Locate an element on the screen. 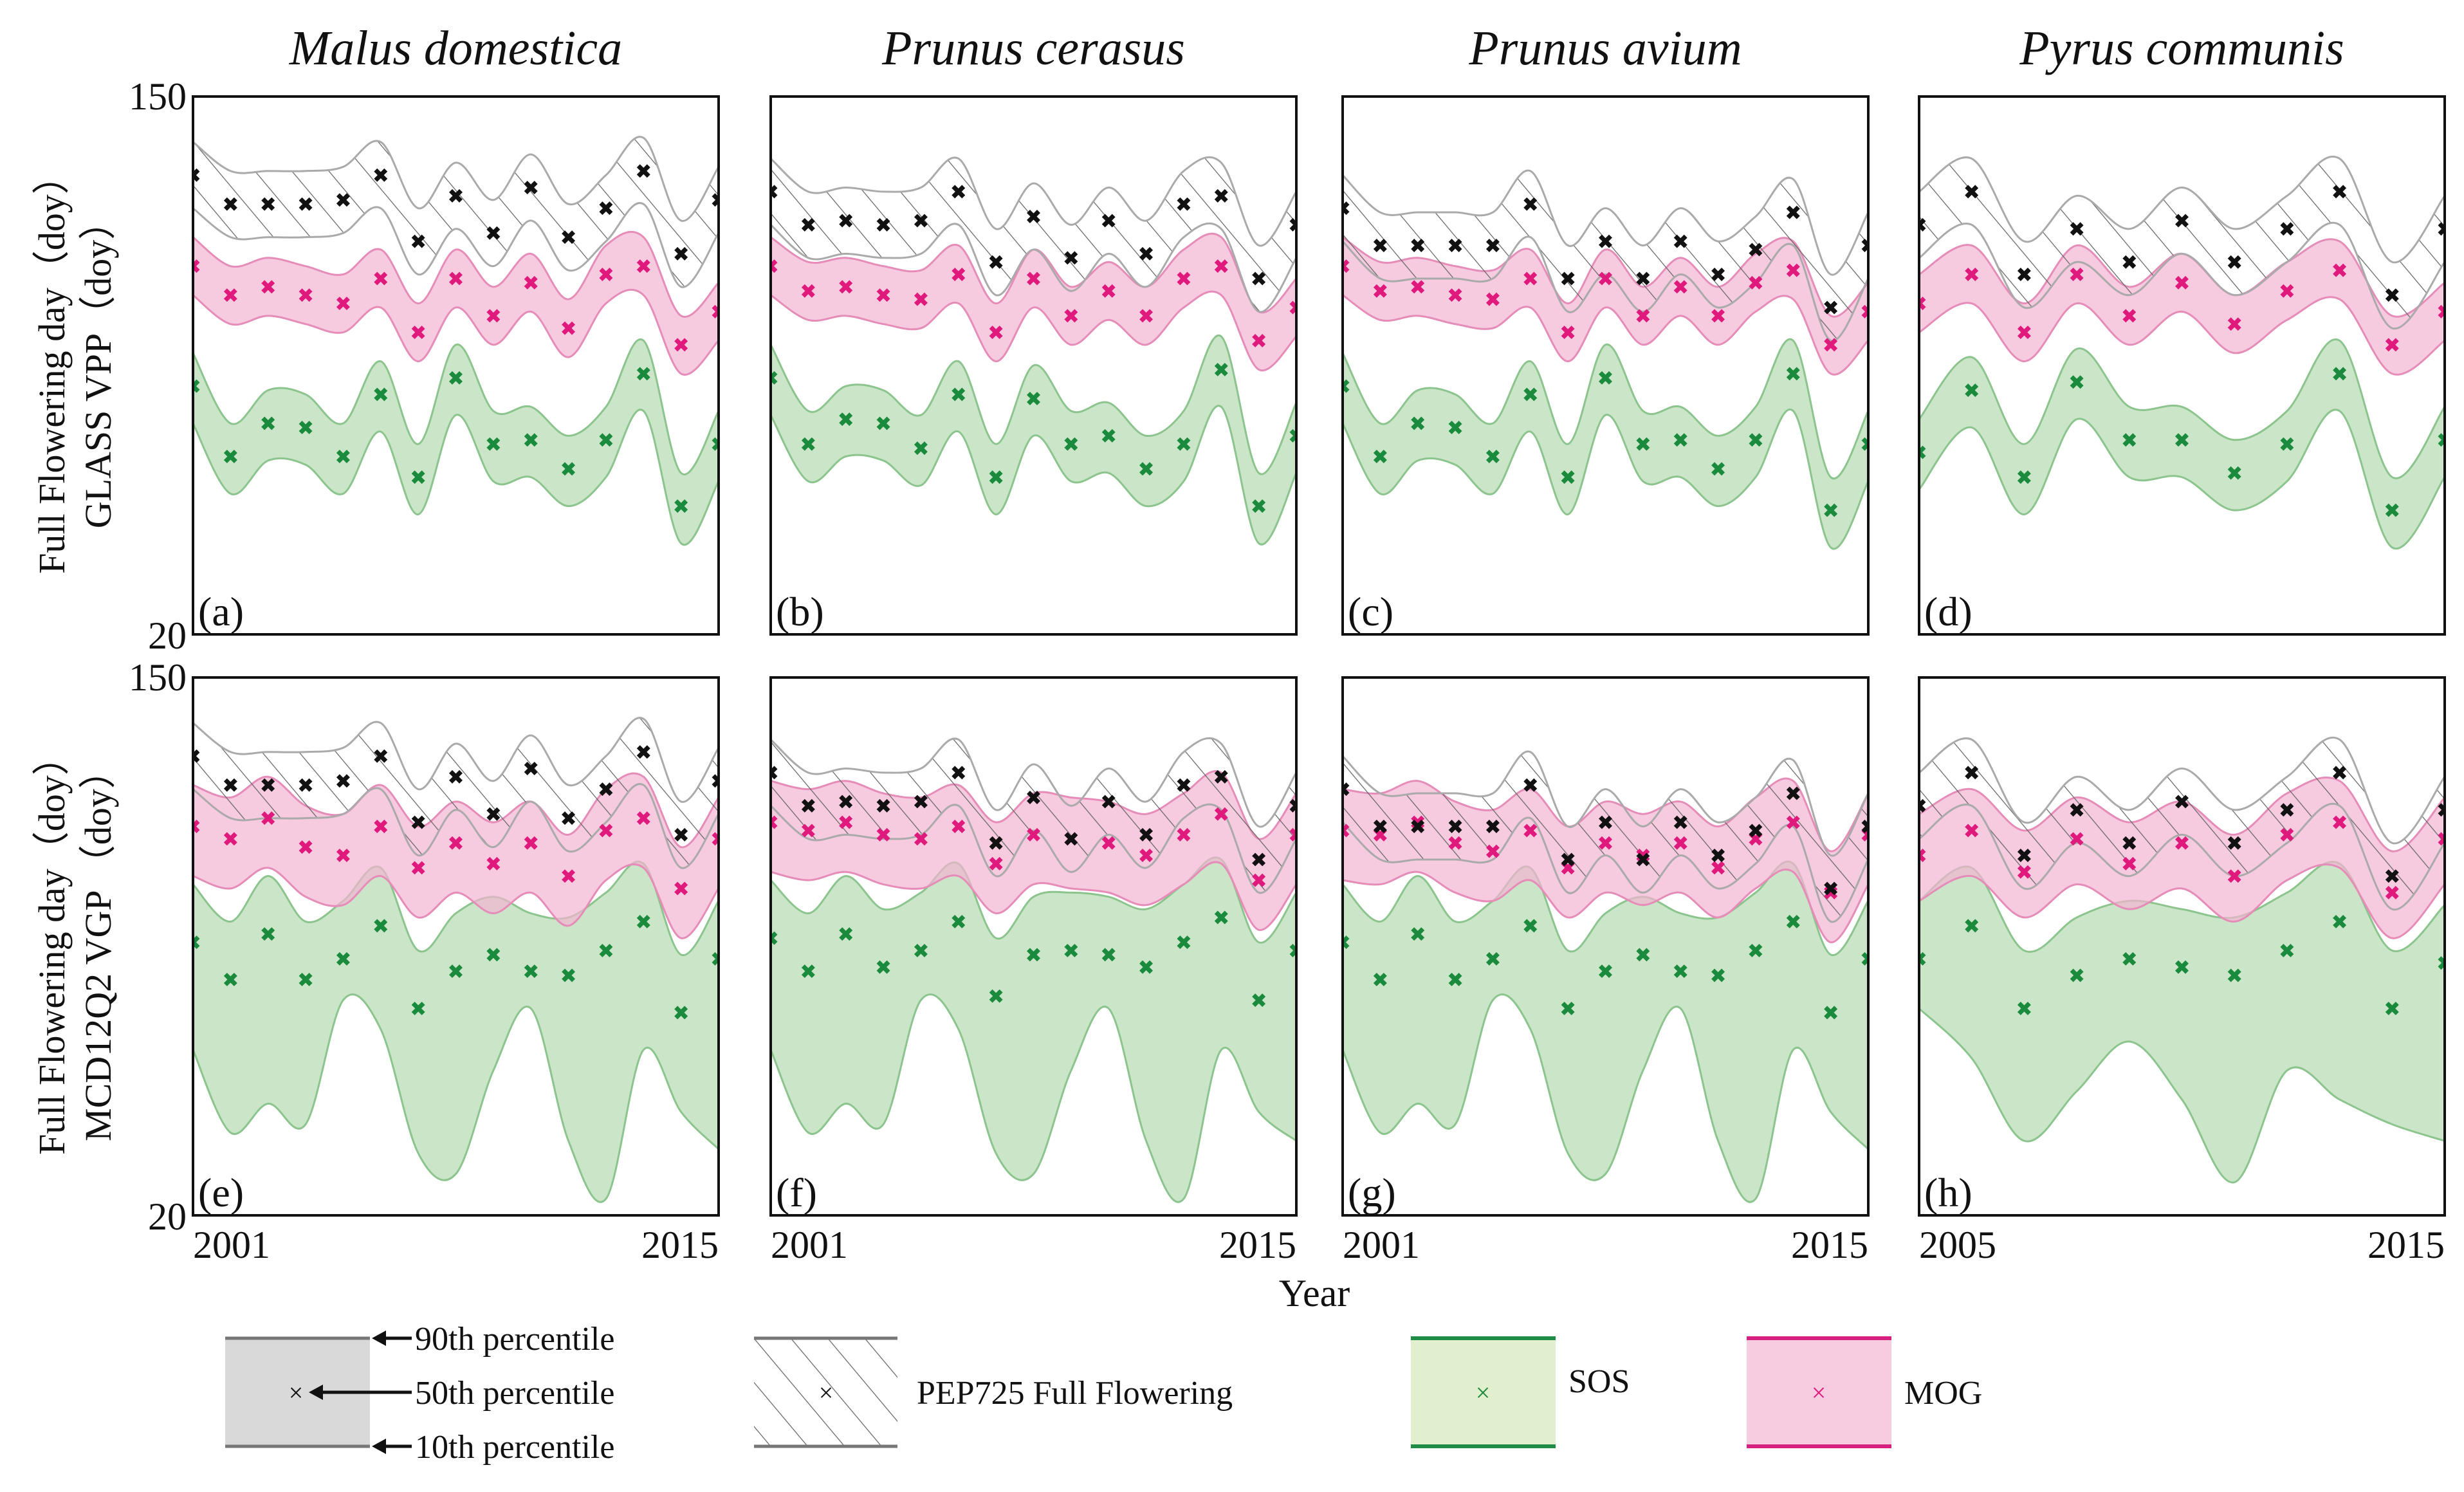 This screenshot has height=1492, width=2464. legend-label-p90: 90th percentile is located at coordinates (514, 1339).